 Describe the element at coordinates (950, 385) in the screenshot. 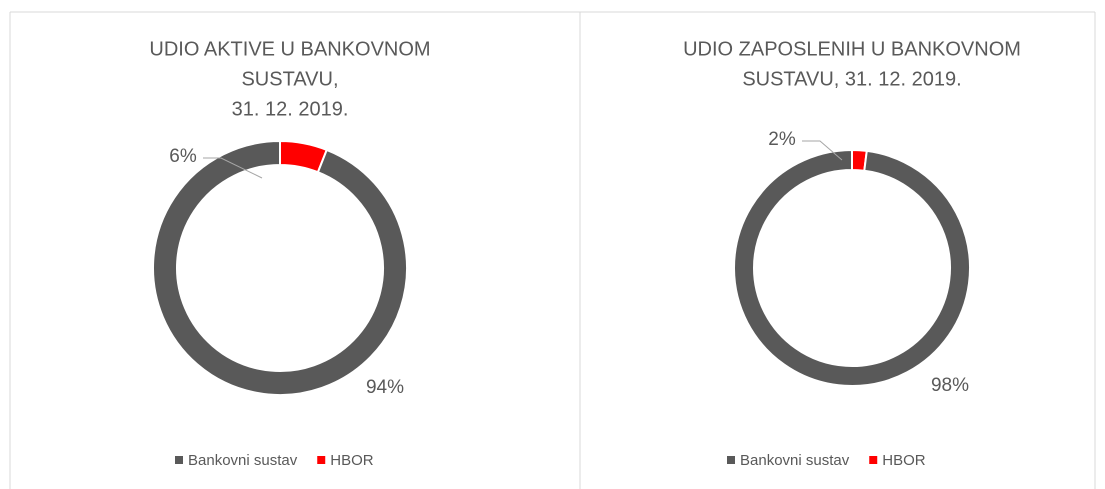

I see `data-label: 98%` at that location.